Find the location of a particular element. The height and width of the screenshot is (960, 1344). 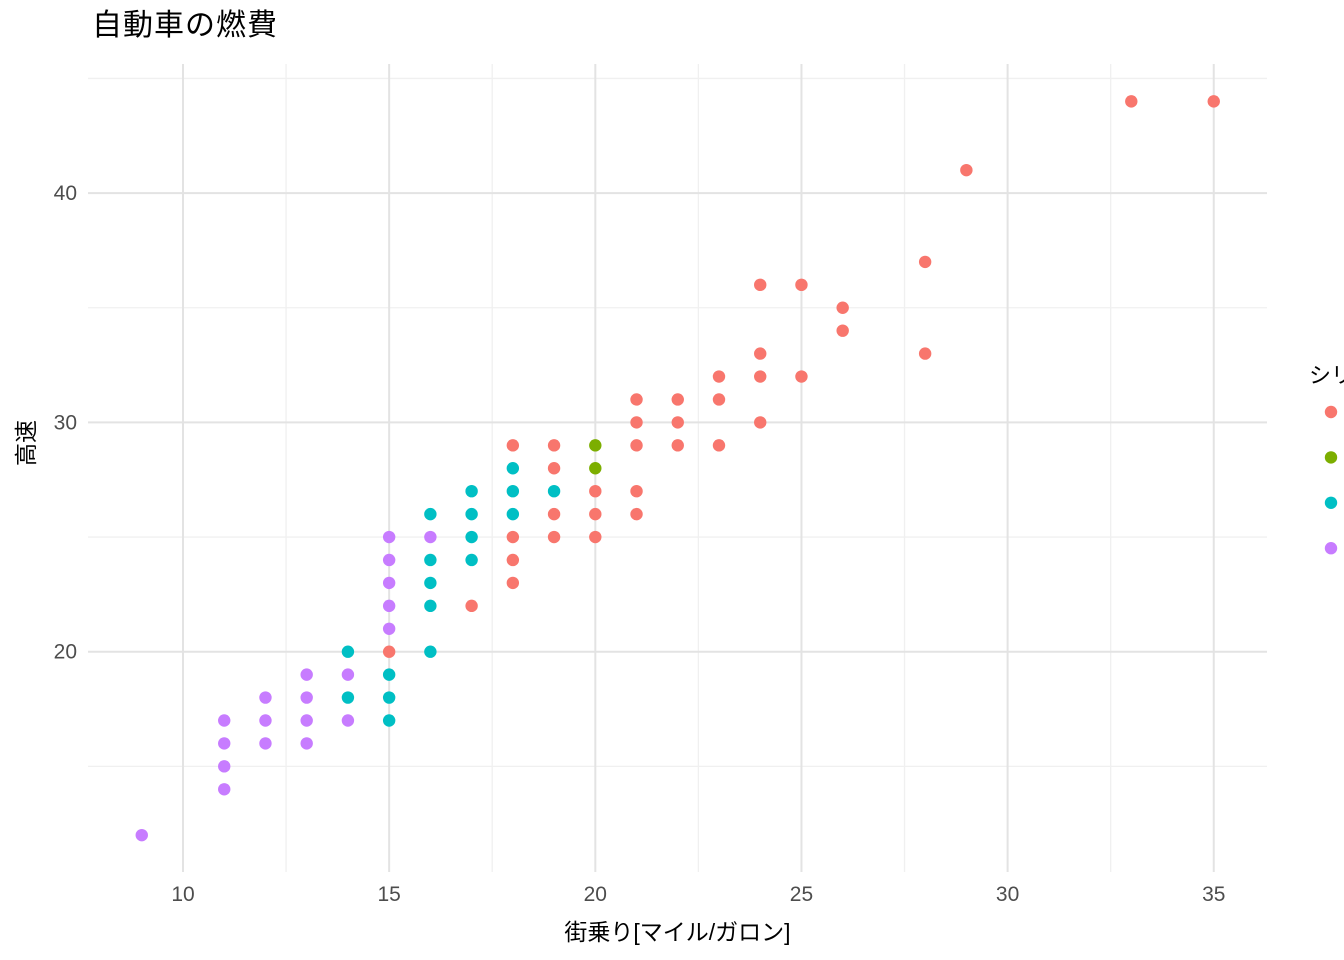

y-tick-label: 30 is located at coordinates (65, 422).